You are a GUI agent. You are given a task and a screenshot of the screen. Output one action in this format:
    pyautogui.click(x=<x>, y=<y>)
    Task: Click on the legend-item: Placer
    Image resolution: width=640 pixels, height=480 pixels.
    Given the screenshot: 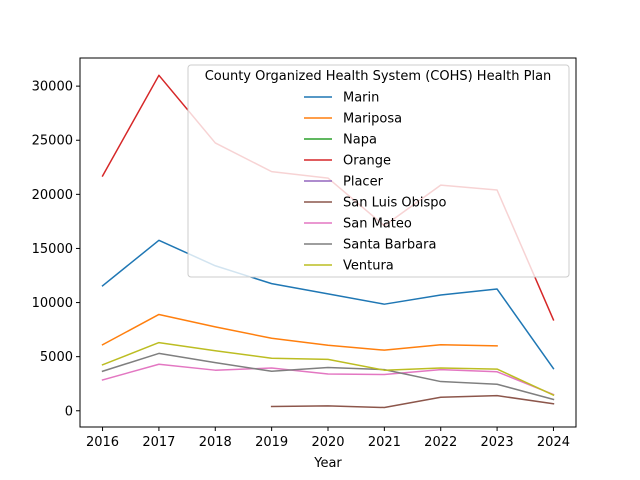 What is the action you would take?
    pyautogui.click(x=344, y=182)
    